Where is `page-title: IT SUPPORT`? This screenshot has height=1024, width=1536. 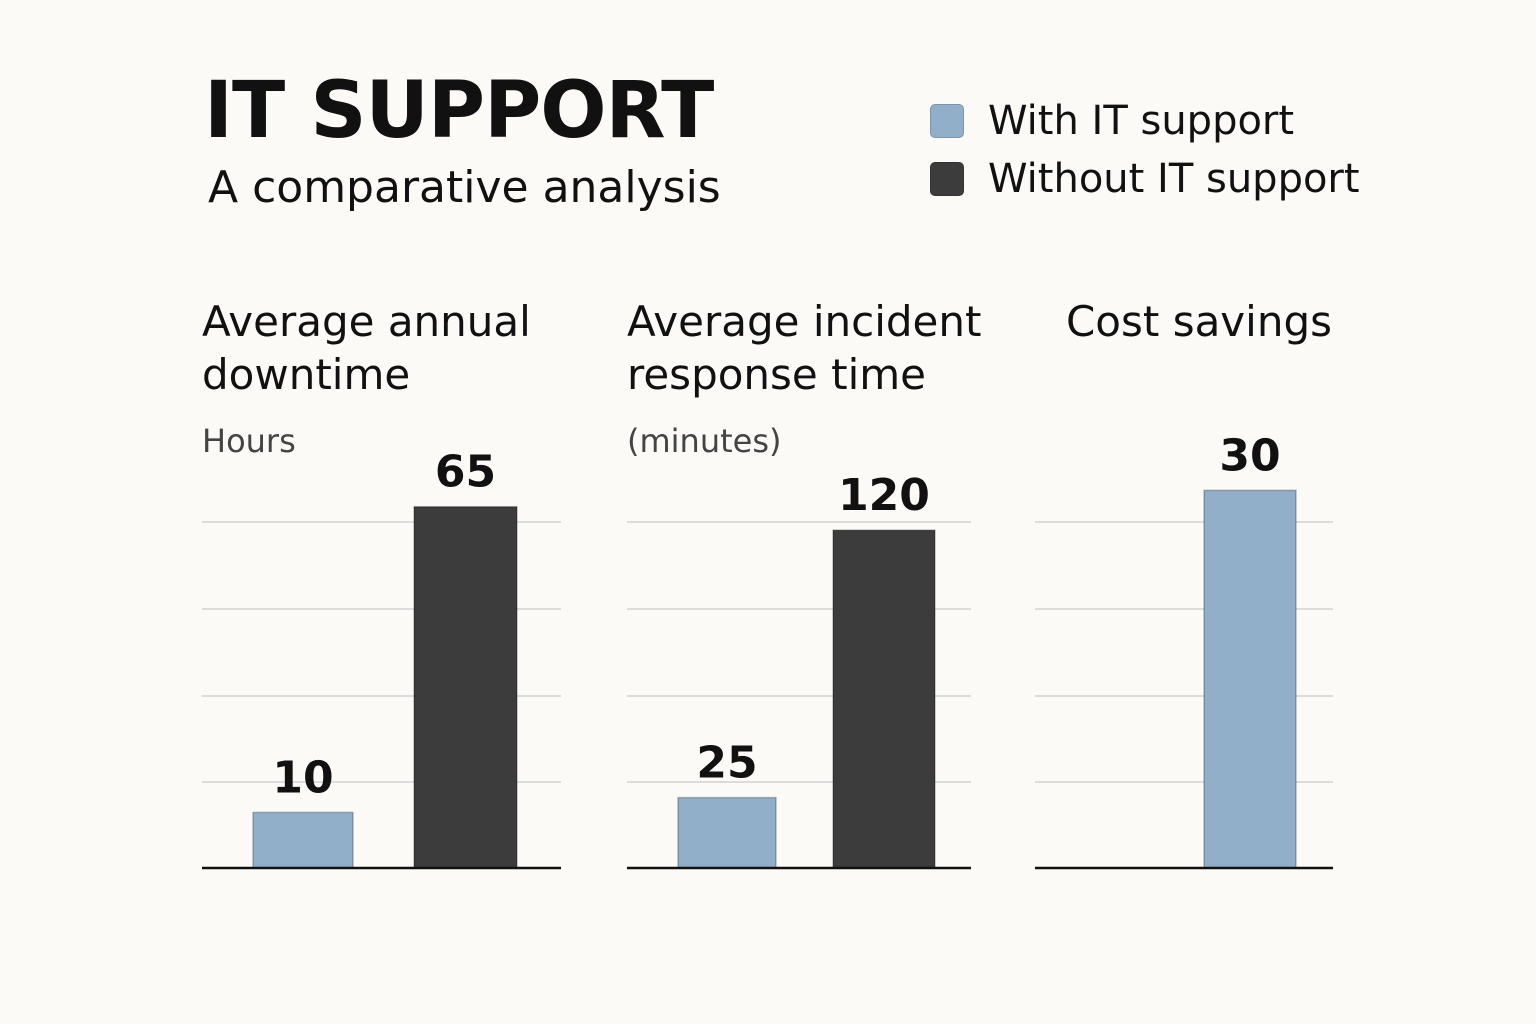 page-title: IT SUPPORT is located at coordinates (459, 111).